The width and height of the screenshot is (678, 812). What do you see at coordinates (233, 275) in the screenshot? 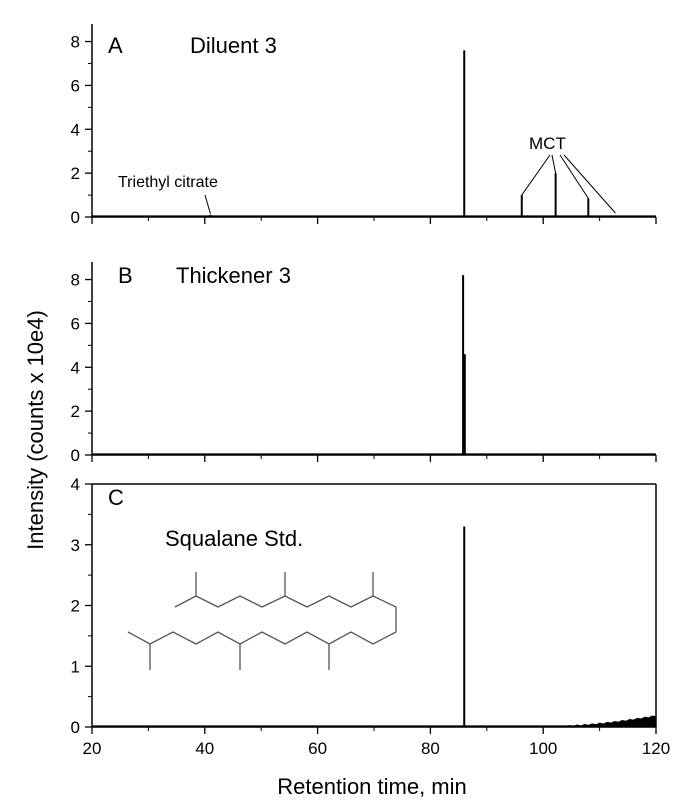
I see `panel-title: Thickener 3` at bounding box center [233, 275].